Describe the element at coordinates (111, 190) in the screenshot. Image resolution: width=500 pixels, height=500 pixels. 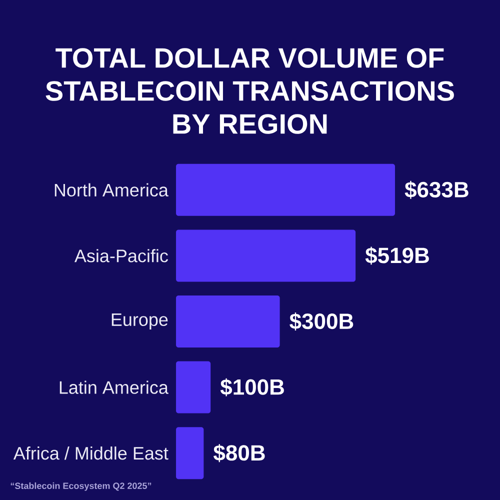
I see `y-tick-label: North America` at that location.